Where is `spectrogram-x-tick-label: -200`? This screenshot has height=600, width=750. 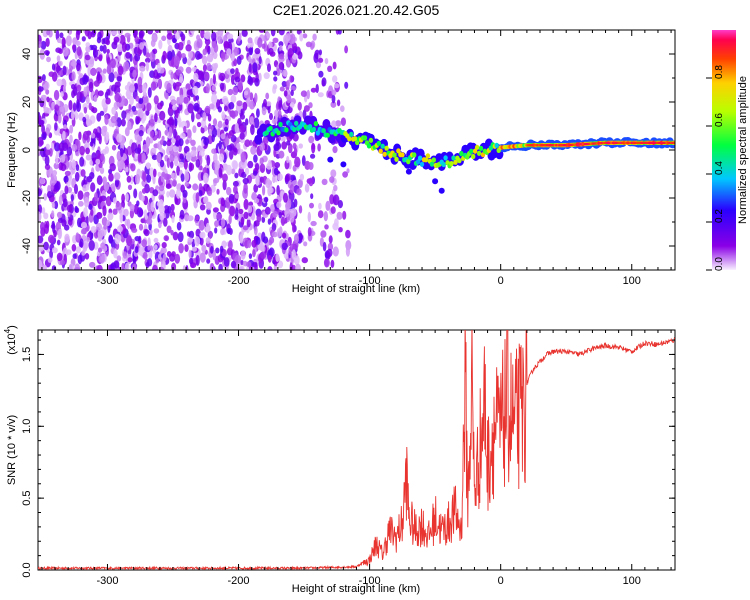
spectrogram-x-tick-label: -200 is located at coordinates (239, 281).